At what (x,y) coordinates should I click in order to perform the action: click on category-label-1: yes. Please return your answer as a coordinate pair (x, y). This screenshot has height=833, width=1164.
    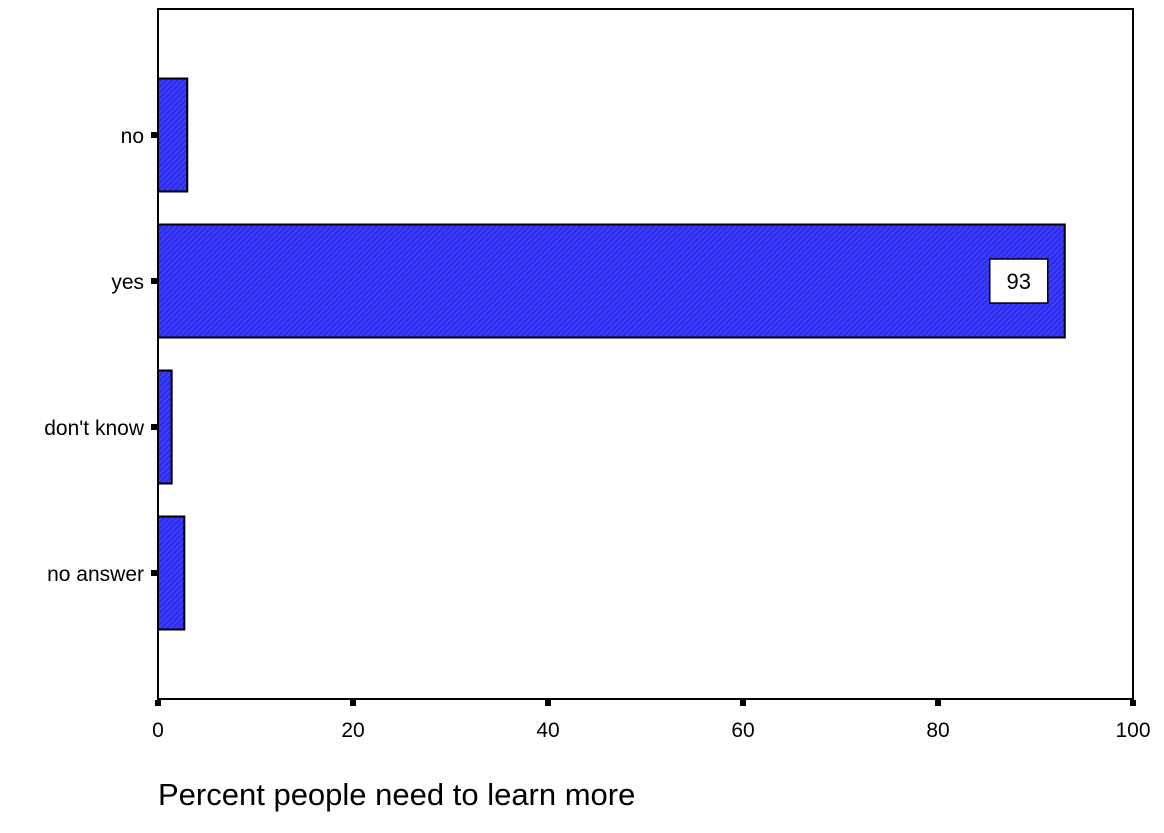
    Looking at the image, I should click on (127, 282).